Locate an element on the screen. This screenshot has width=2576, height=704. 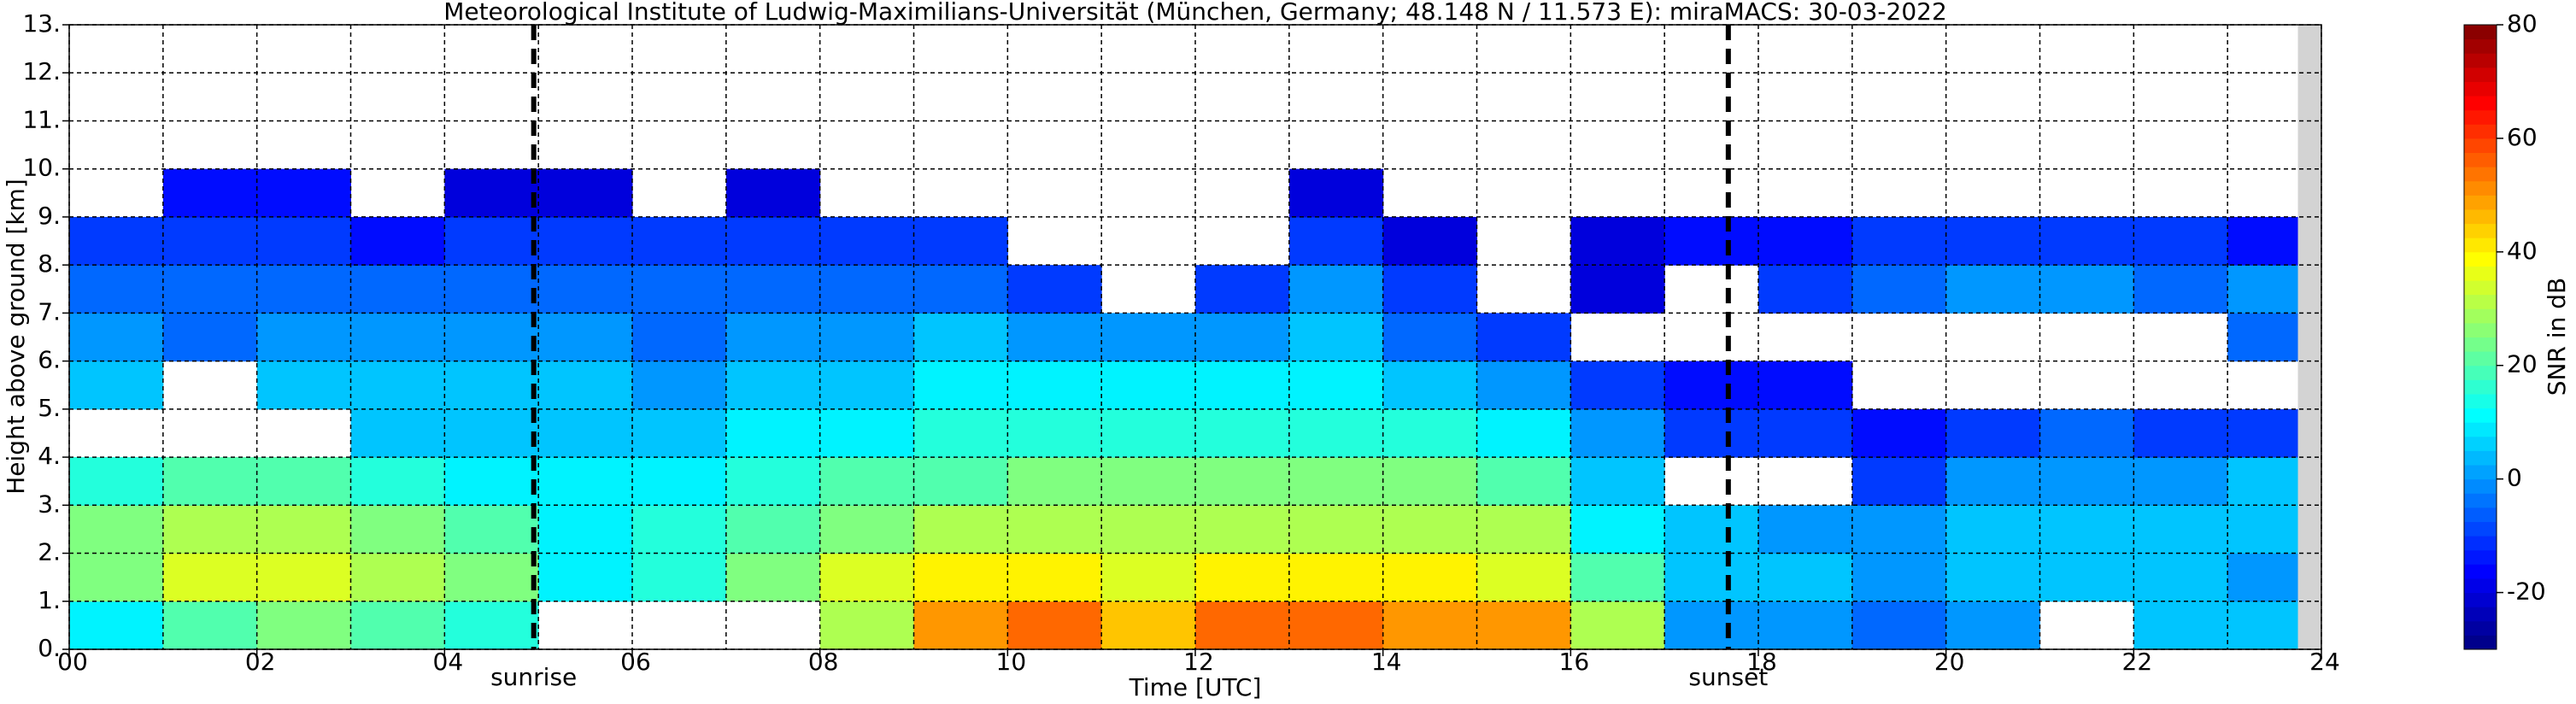
colorbar-tick-label: 60 is located at coordinates (2522, 137).